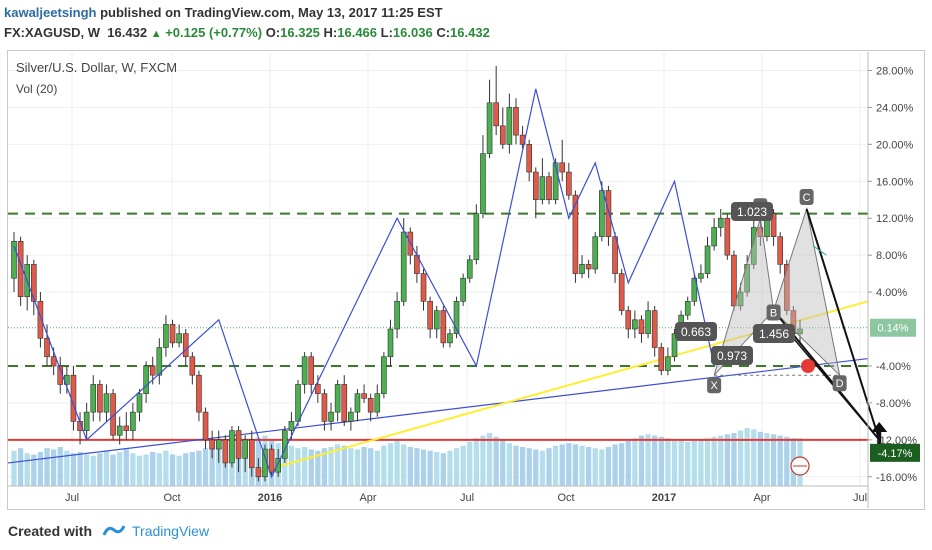 Image resolution: width=932 pixels, height=550 pixels. Describe the element at coordinates (752, 212) in the screenshot. I see `ratio-label: 1.023` at that location.